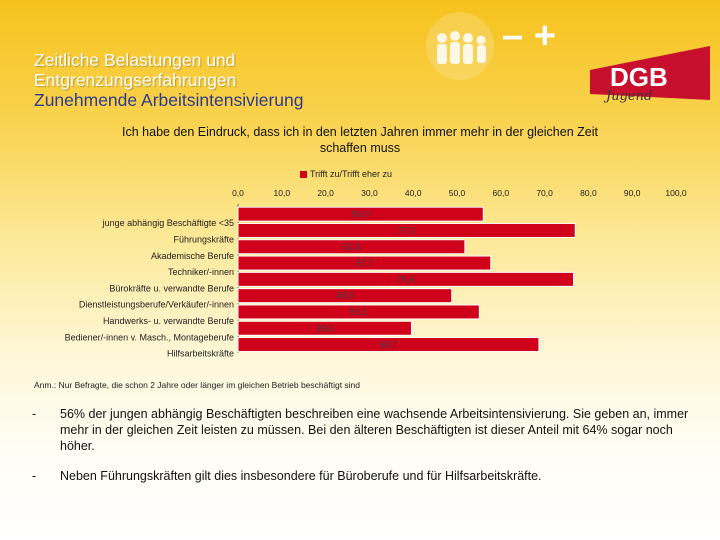 The width and height of the screenshot is (720, 540). What do you see at coordinates (501, 193) in the screenshot?
I see `x-tick-label: 60,0` at bounding box center [501, 193].